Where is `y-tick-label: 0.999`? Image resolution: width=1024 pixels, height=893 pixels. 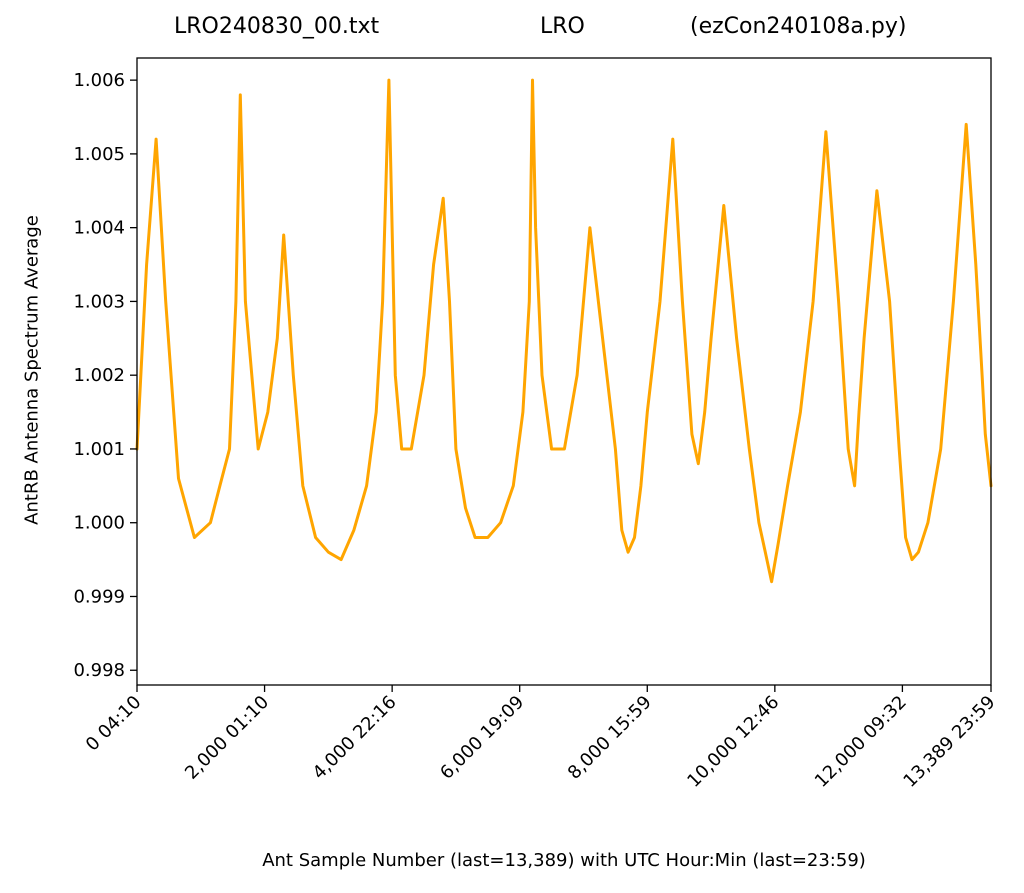
y-tick-label: 0.999 is located at coordinates (99, 596).